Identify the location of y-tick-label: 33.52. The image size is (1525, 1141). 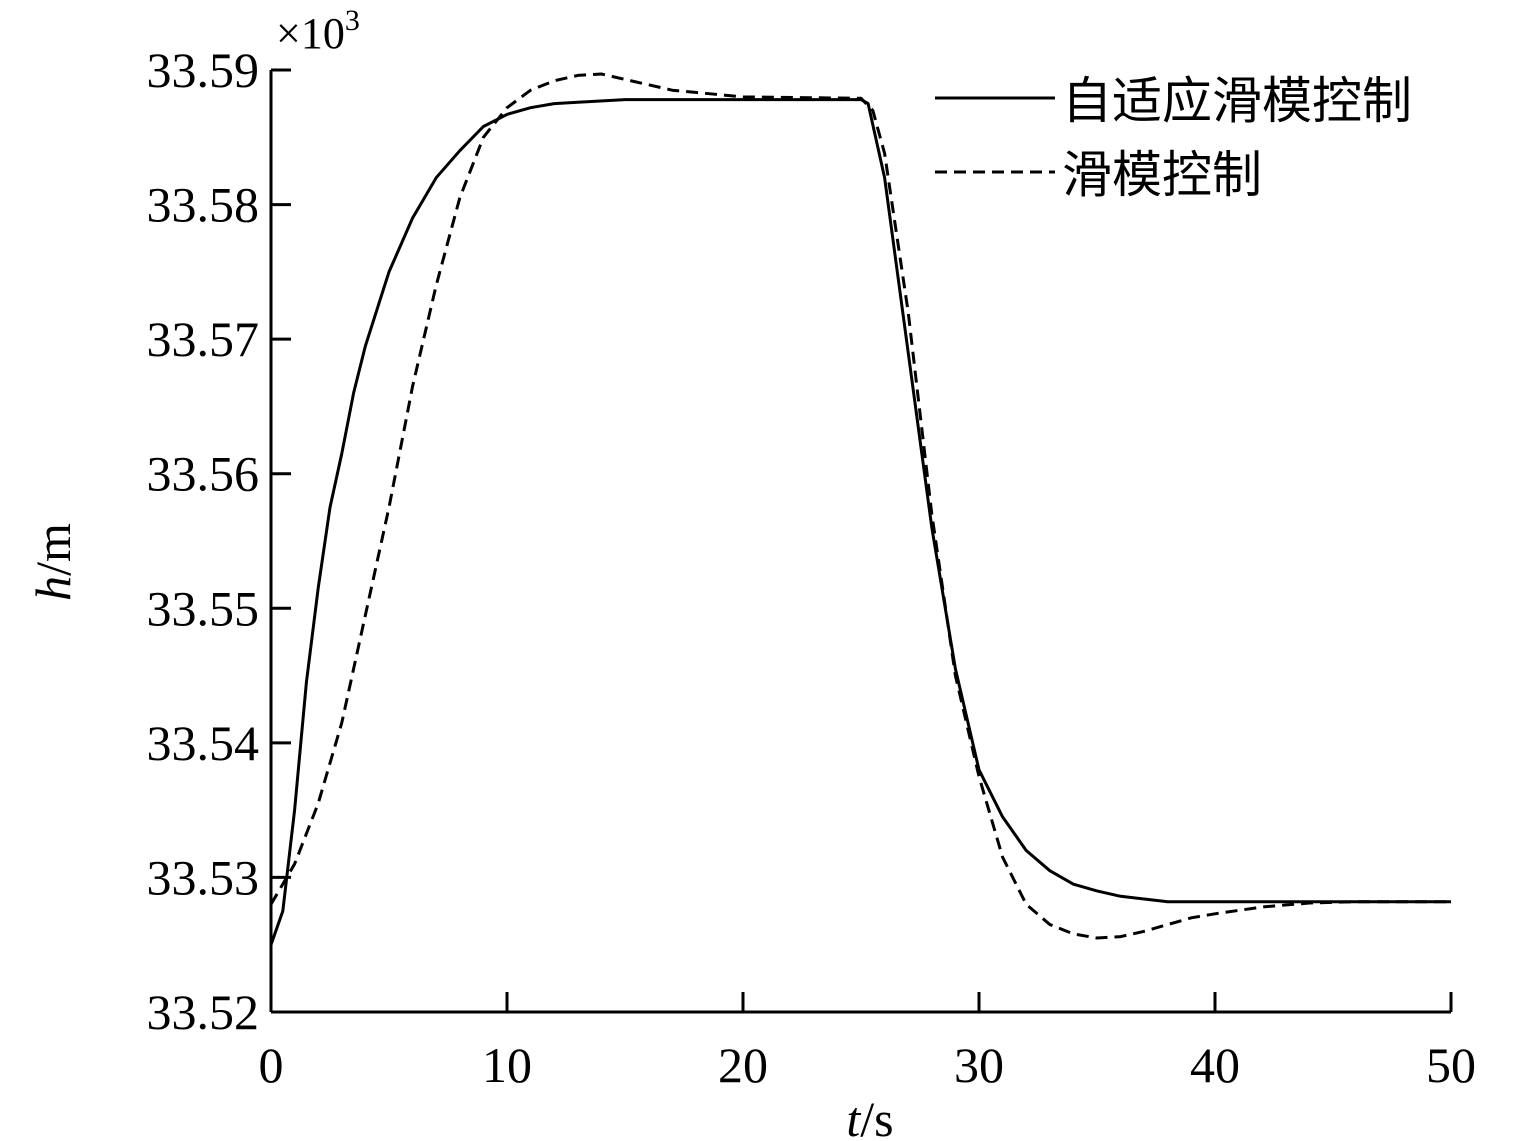
(203, 1012).